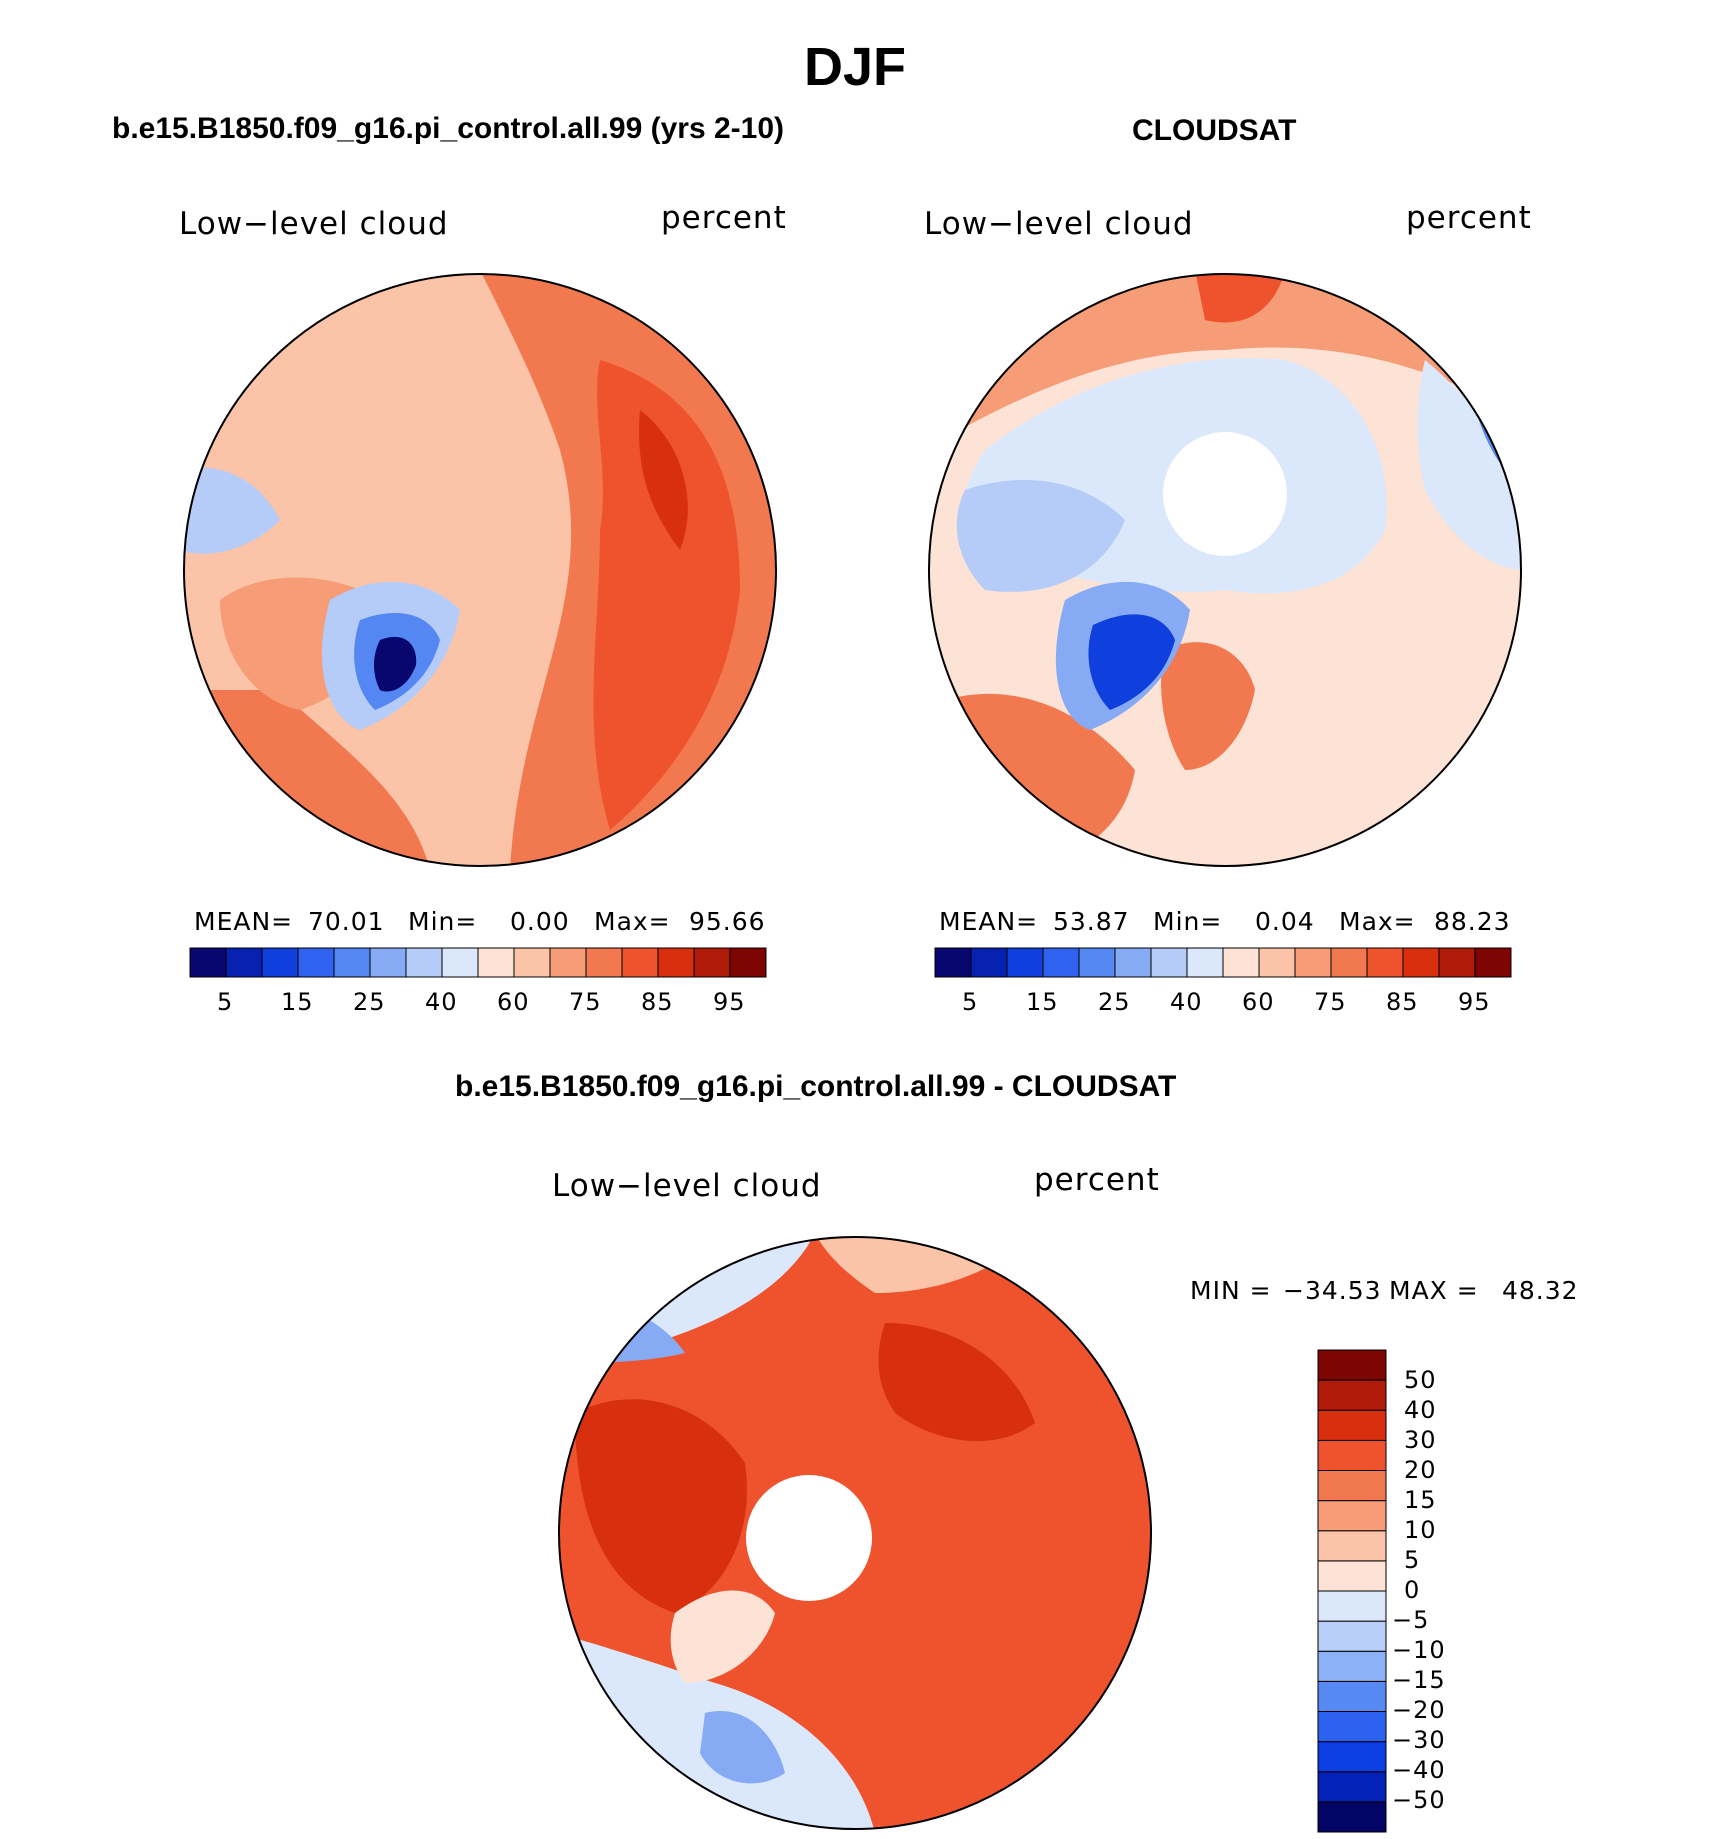 This screenshot has height=1839, width=1710. I want to click on diff-colorbar, so click(1352, 1591).